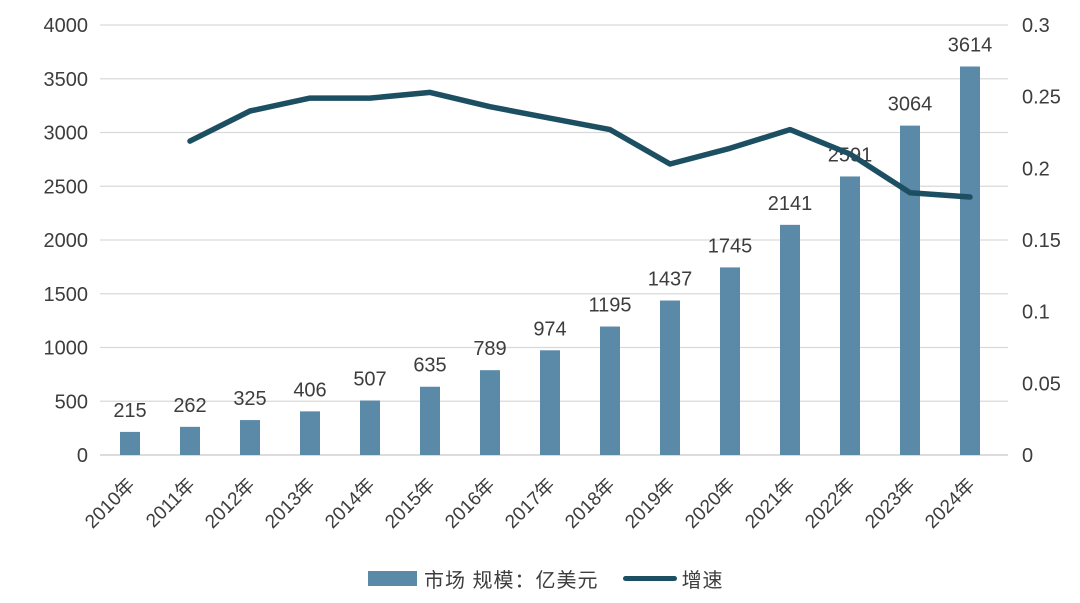 Image resolution: width=1080 pixels, height=603 pixels. I want to click on bar-value-label: 1195, so click(609, 306).